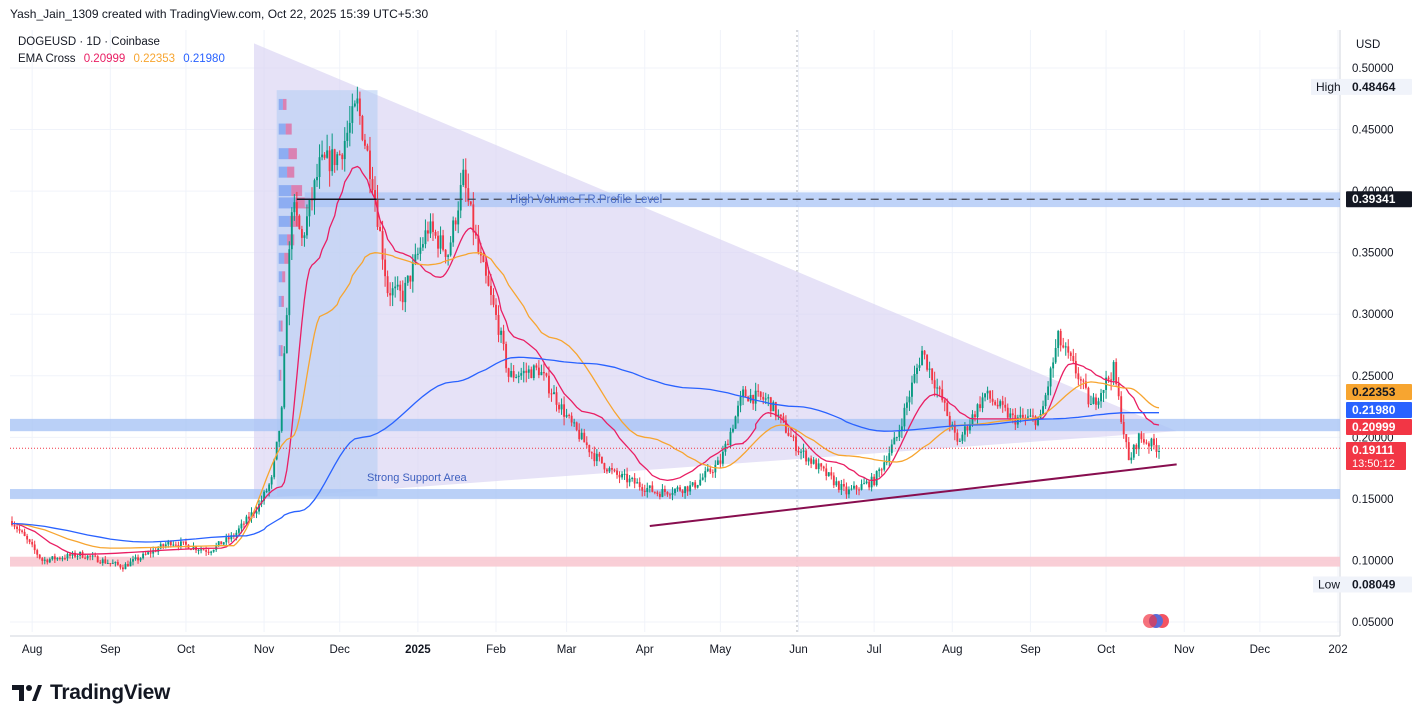 The image size is (1422, 723). Describe the element at coordinates (104, 59) in the screenshot. I see `legend-ema-fast: 0.20999` at that location.